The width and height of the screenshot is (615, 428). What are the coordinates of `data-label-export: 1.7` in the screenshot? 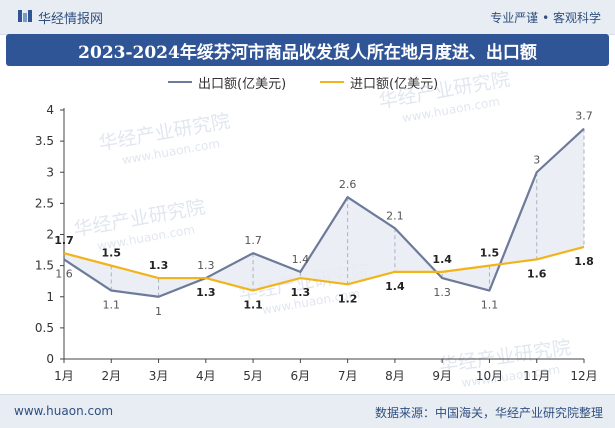 It's located at (253, 240).